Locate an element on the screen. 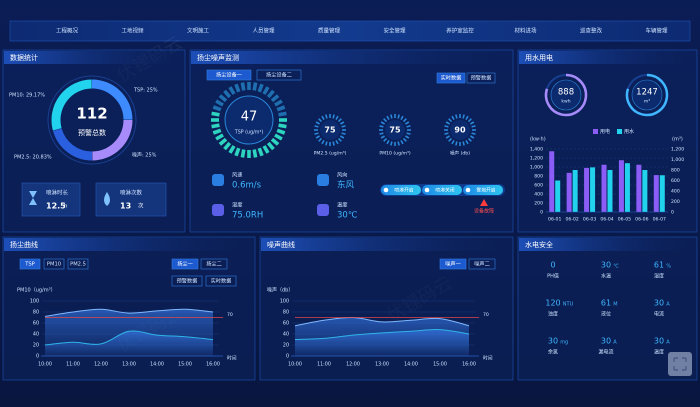  segment-label: PM10: 29.17% is located at coordinates (27, 96).